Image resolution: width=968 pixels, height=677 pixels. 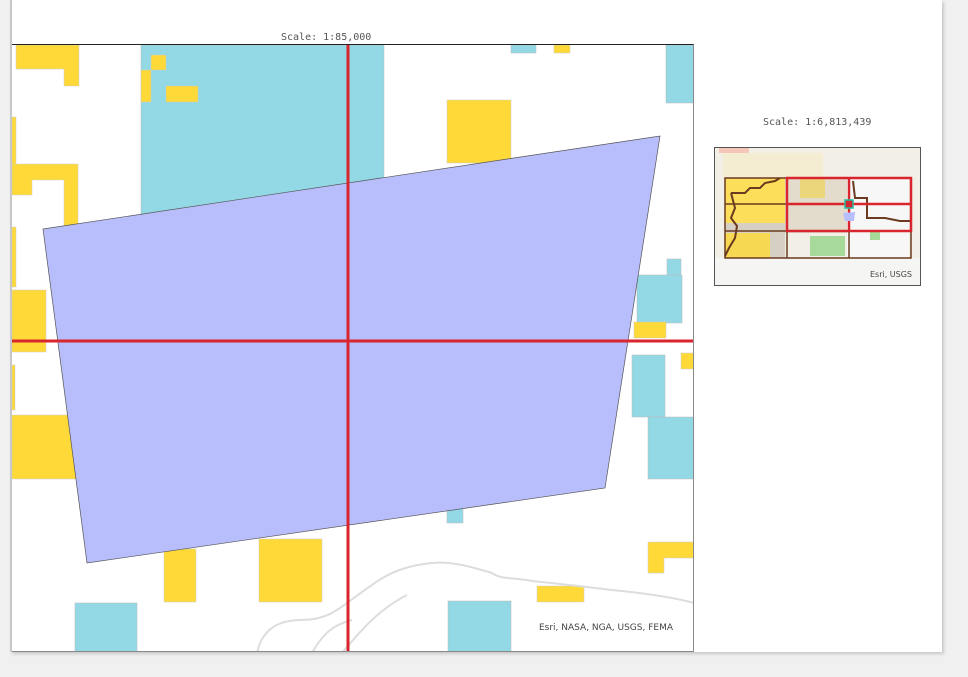 I want to click on main-map-attribution: Esri, NASA, NGA, USGS, FEMA, so click(x=605, y=628).